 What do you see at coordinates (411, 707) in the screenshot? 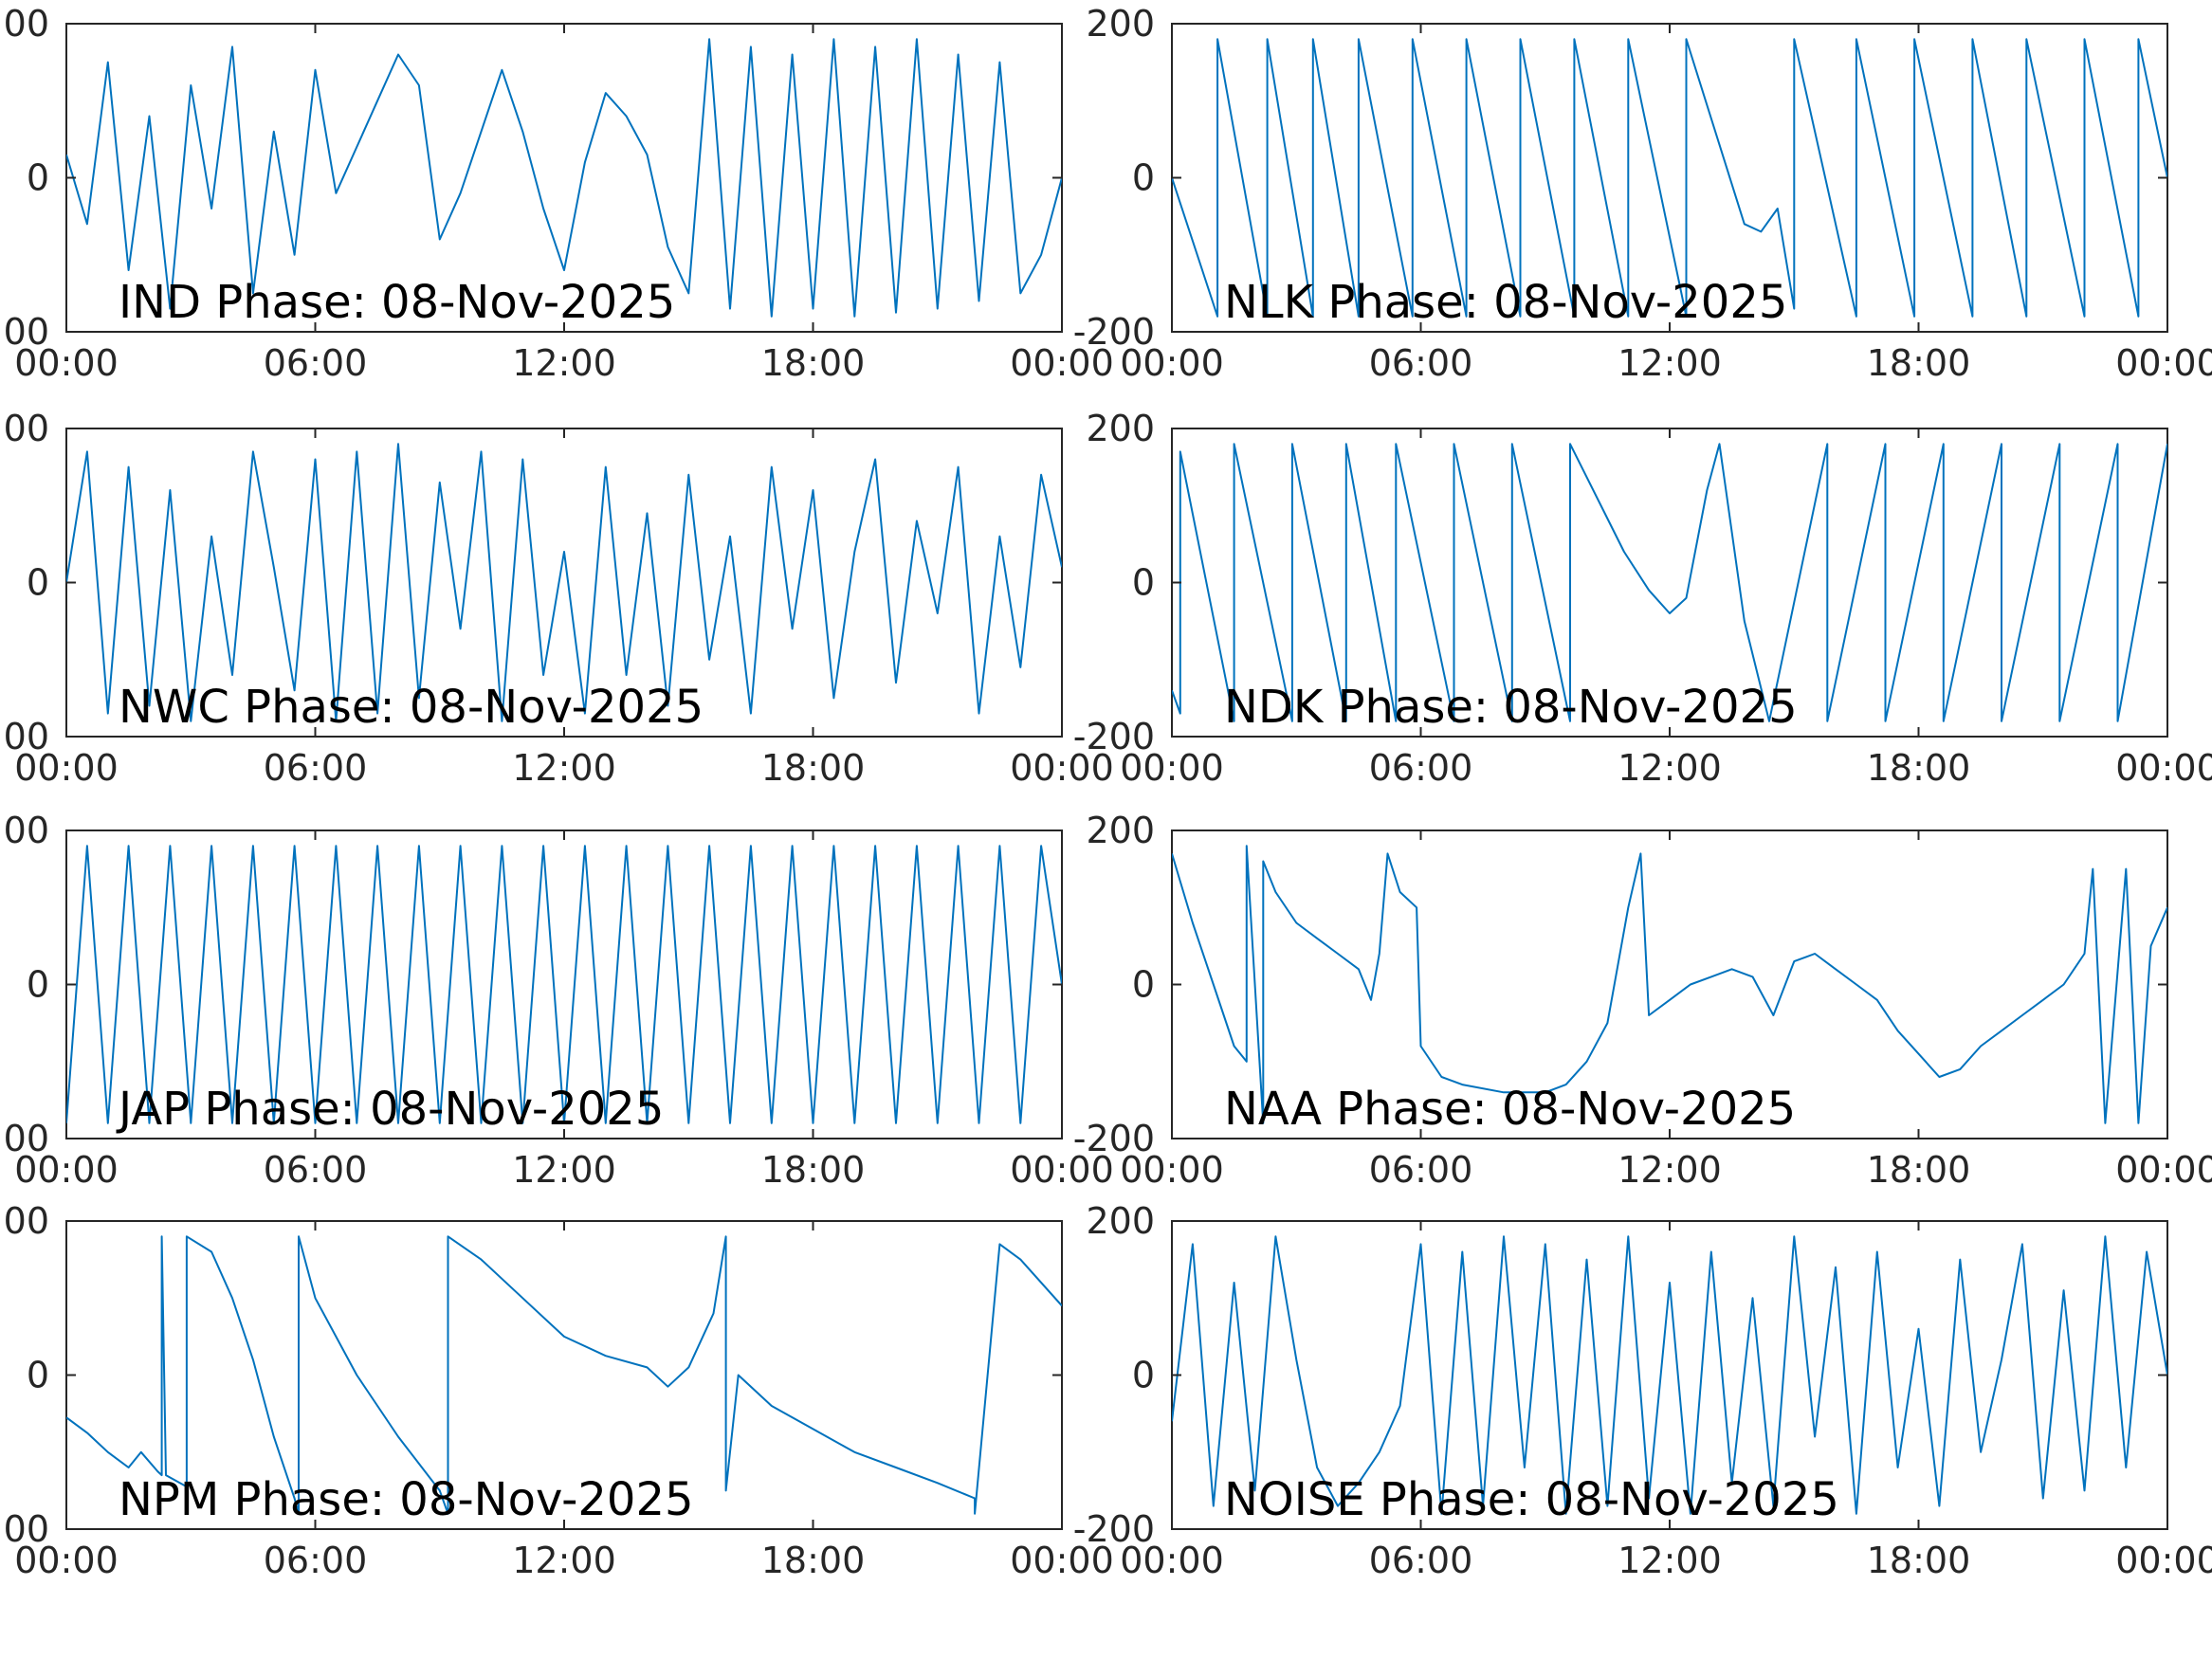
I see `panel-3-title: NWC Phase: 08-Nov-2025` at bounding box center [411, 707].